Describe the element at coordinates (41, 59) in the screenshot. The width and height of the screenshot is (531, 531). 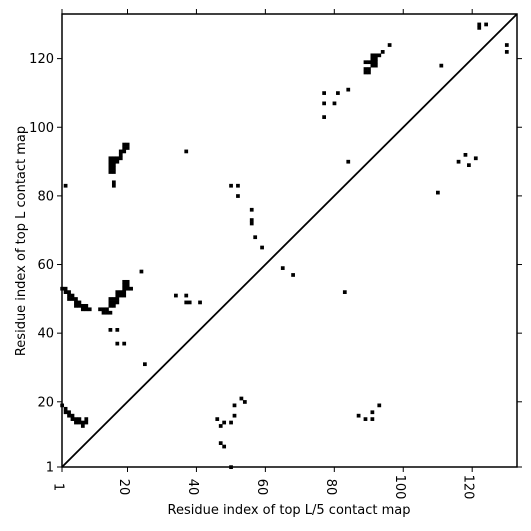
I see `y-tick-label: 120` at that location.